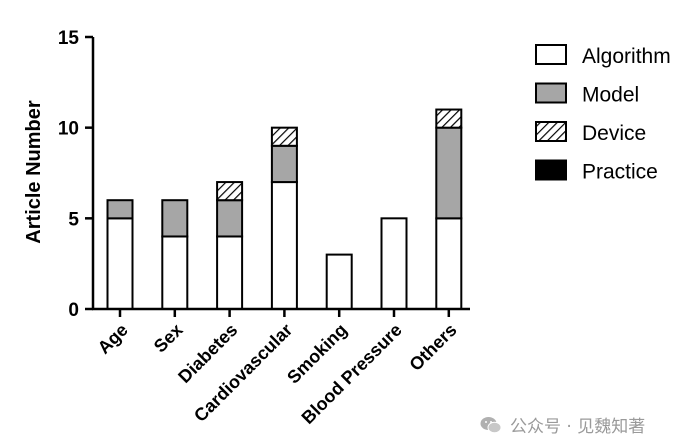  Describe the element at coordinates (614, 133) in the screenshot. I see `legend-label-device: Device` at that location.